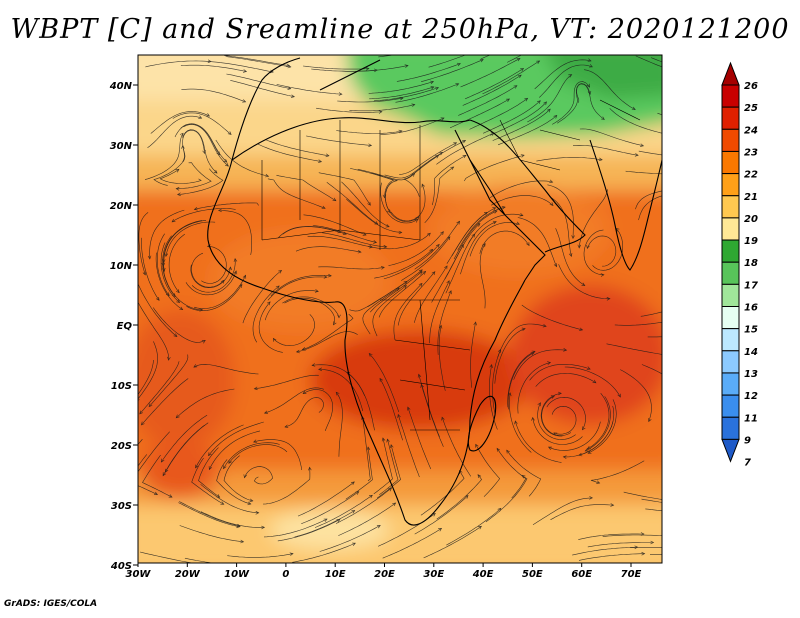 This screenshot has width=800, height=618. Describe the element at coordinates (121, 266) in the screenshot. I see `lat-tick-label: 10N` at that location.